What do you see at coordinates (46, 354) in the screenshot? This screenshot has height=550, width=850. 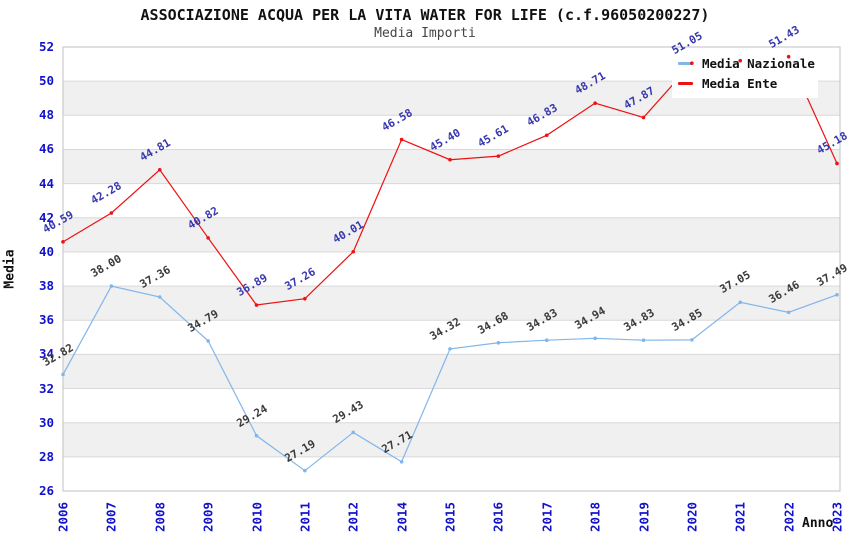 I see `y-tick-label: 34` at bounding box center [46, 354].